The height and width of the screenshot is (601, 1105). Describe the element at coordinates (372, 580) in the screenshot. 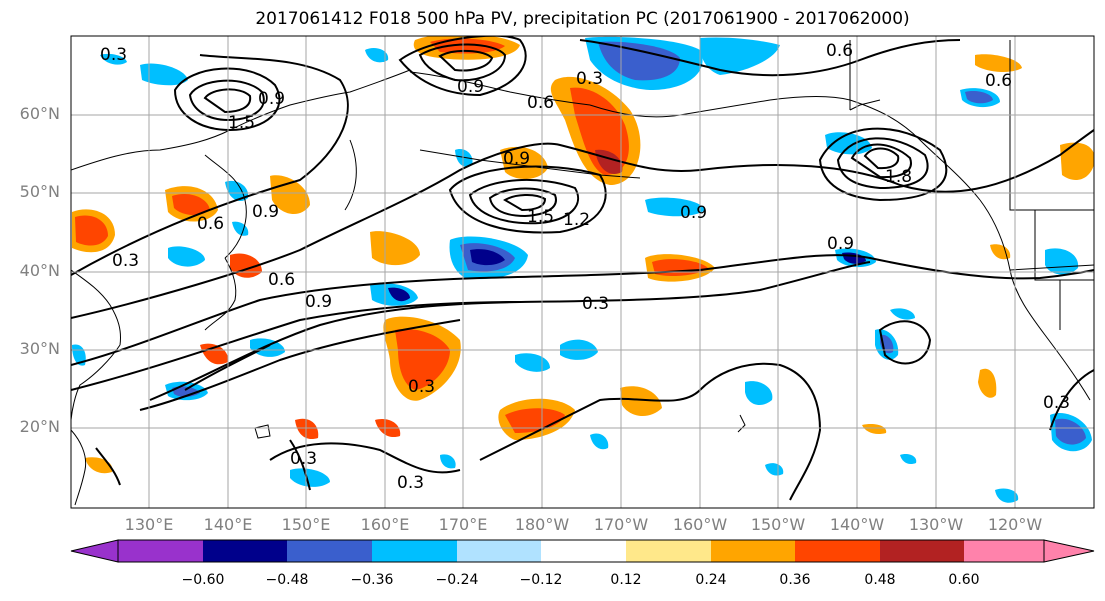

I see `colorbar-tick-label: −0.36` at that location.